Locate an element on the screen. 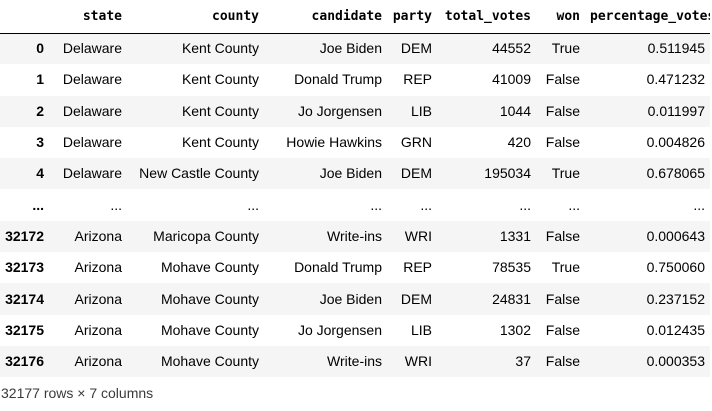 This screenshot has width=712, height=411. row-index: 32174 is located at coordinates (24, 298).